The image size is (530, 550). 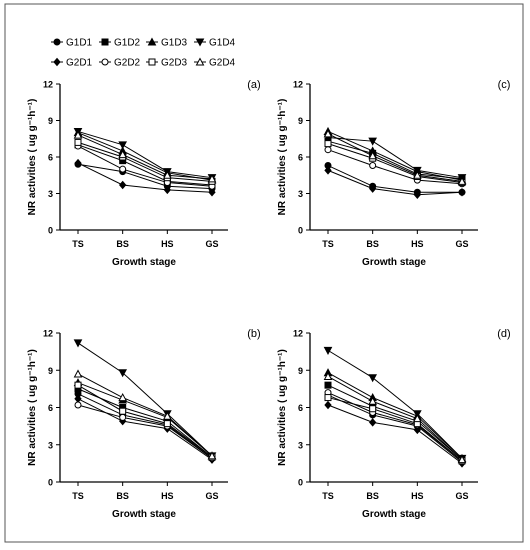 I want to click on legend-item-g2d4: G2D4, so click(x=215, y=63).